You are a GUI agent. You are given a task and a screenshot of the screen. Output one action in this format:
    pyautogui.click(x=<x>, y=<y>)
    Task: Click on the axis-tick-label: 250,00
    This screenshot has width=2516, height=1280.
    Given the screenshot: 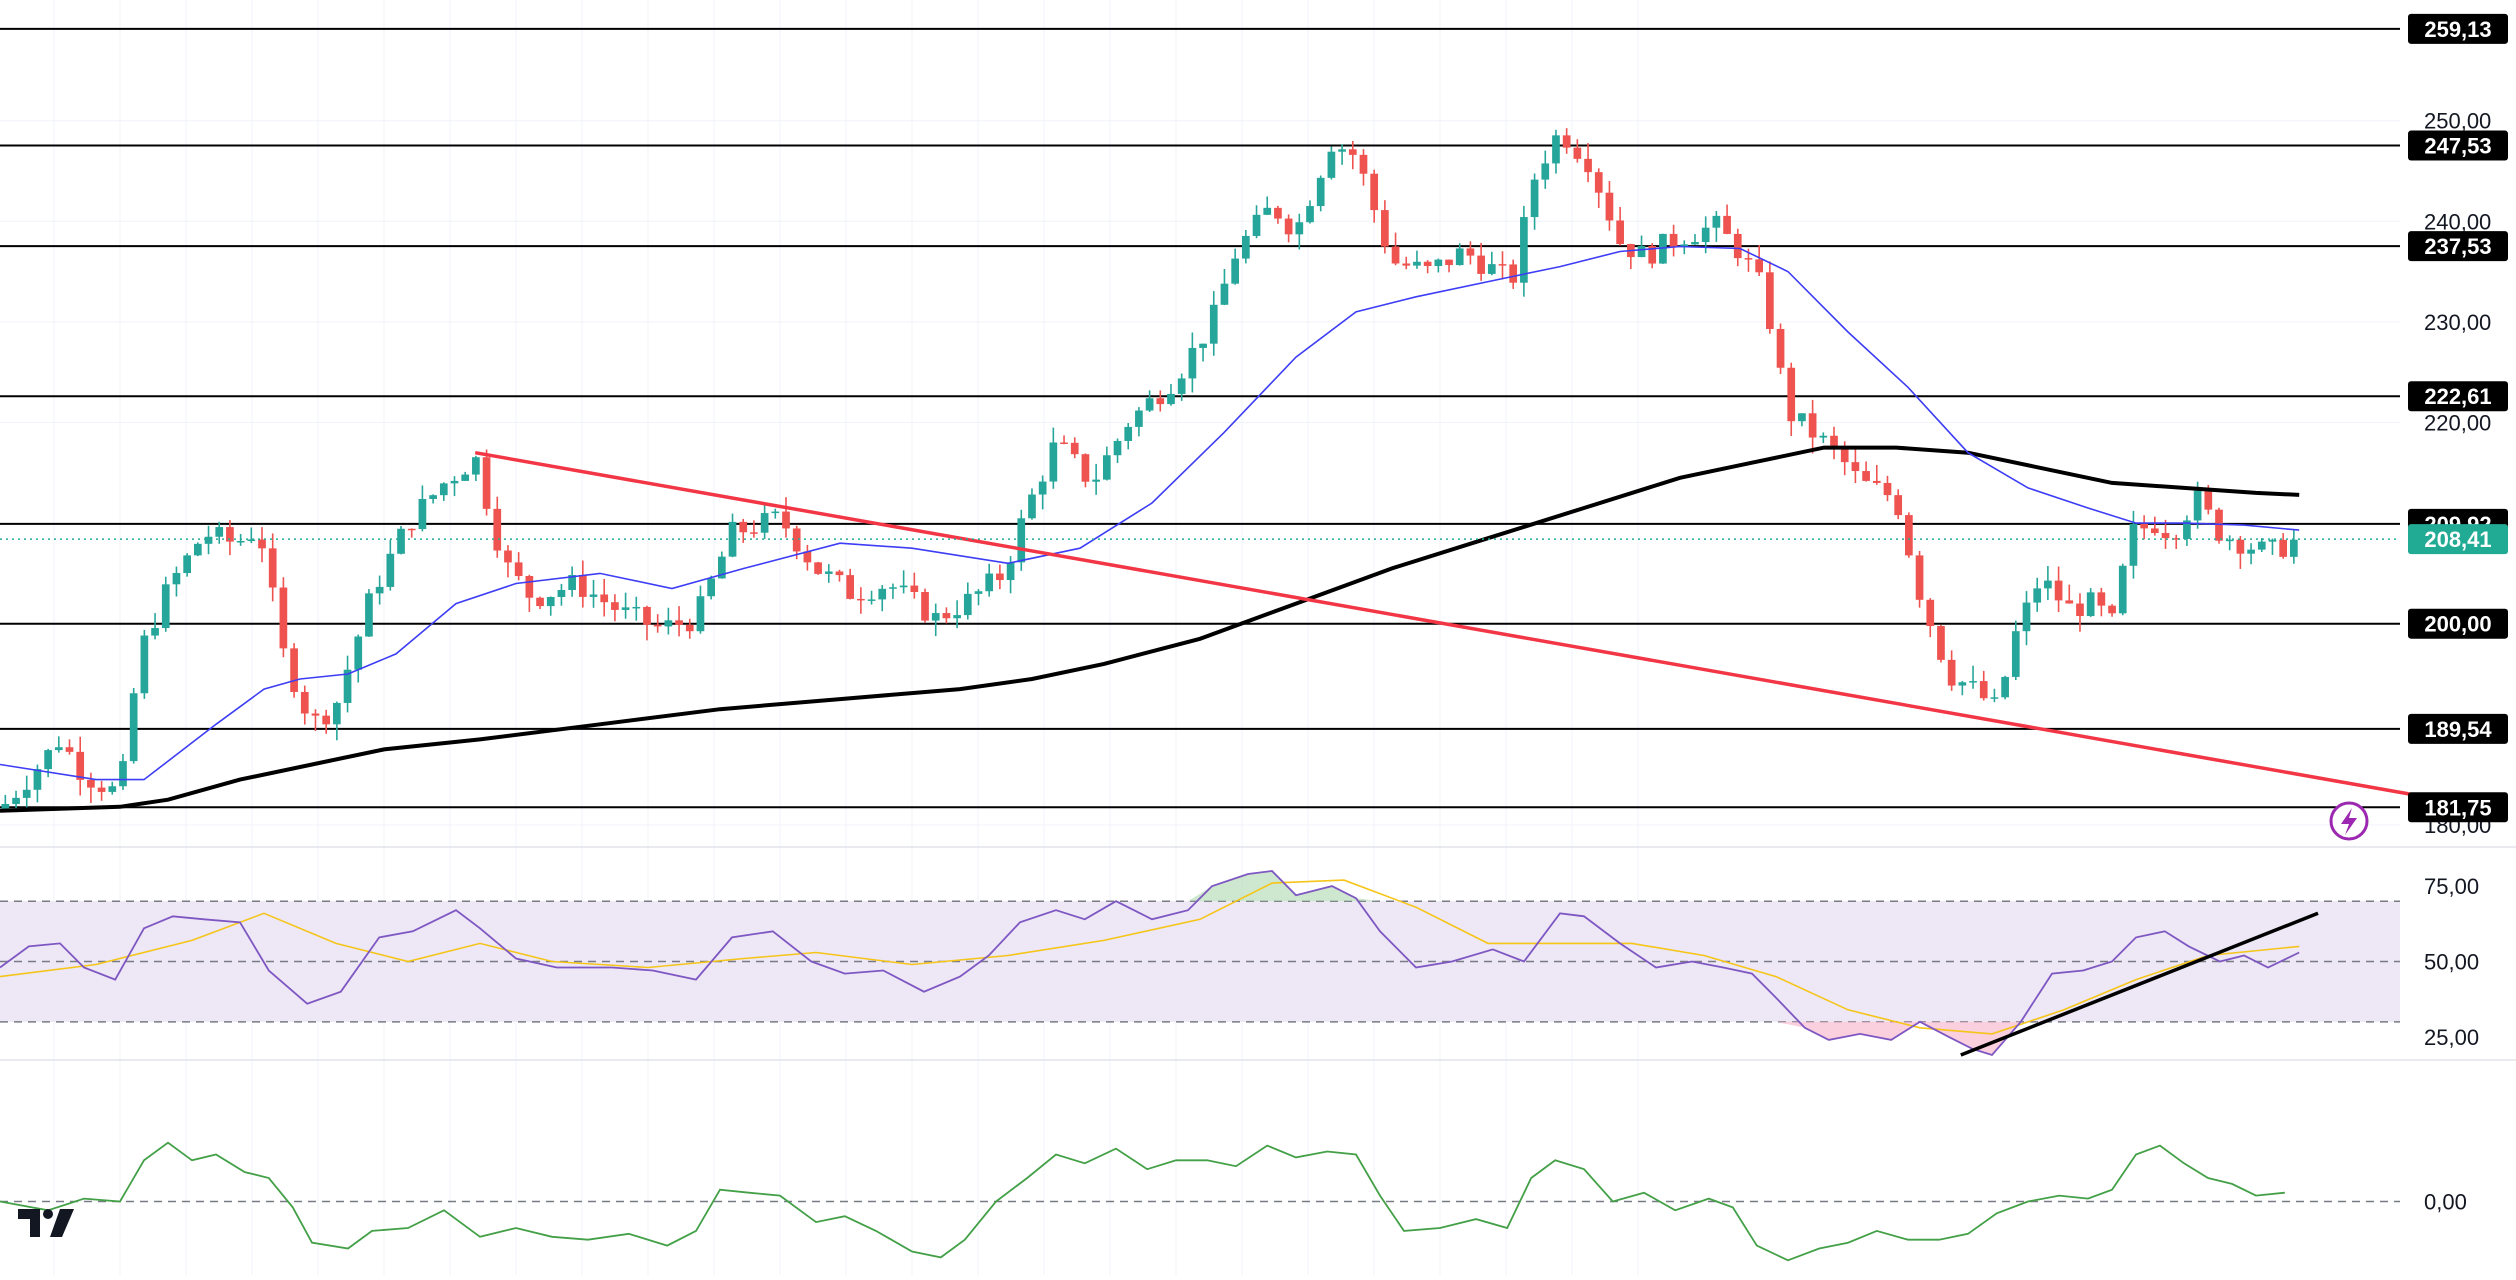 What is the action you would take?
    pyautogui.click(x=2457, y=121)
    